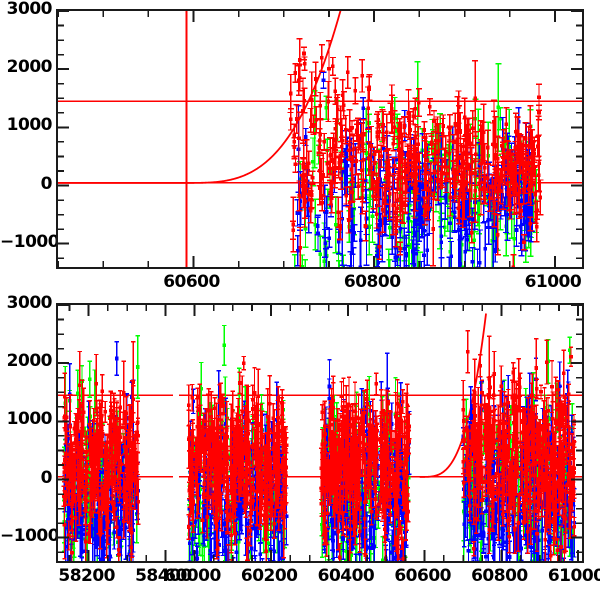 The image size is (600, 600). What do you see at coordinates (372, 282) in the screenshot?
I see `top-x-tick-60800: 60800` at bounding box center [372, 282].